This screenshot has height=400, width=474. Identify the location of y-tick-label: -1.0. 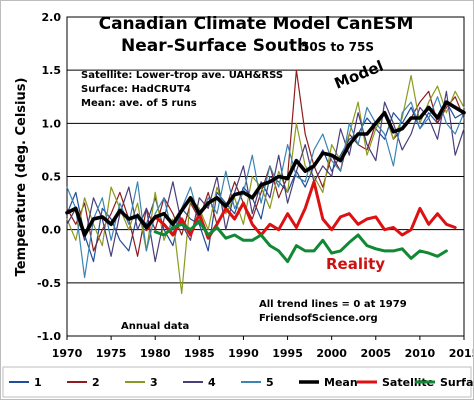
(49, 336).